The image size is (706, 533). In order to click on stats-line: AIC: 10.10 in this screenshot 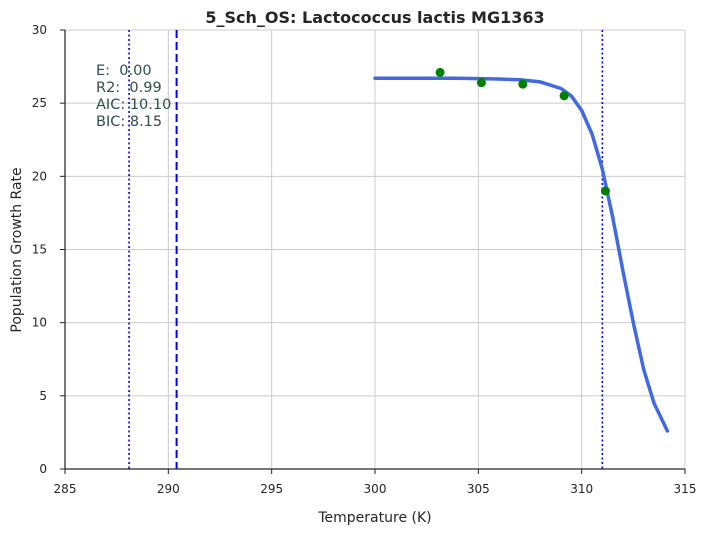, I will do `click(133, 105)`.